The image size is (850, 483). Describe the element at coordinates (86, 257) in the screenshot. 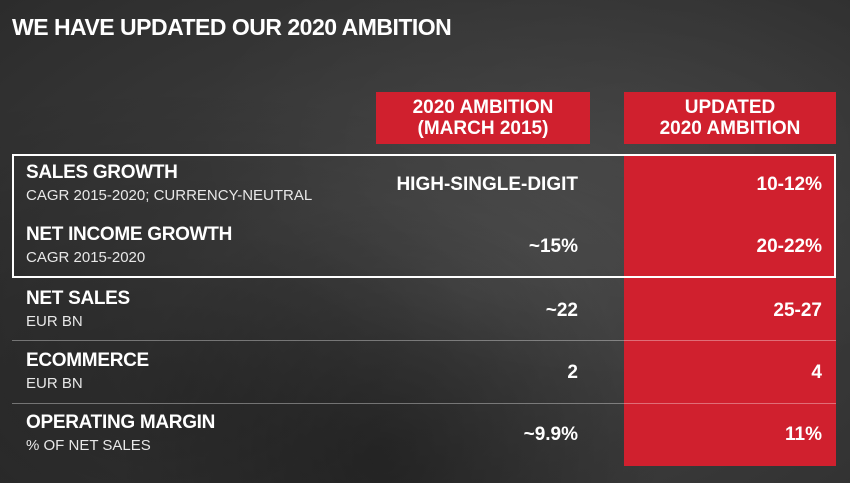

I see `row-sublabel: CAGR 2015-2020` at that location.